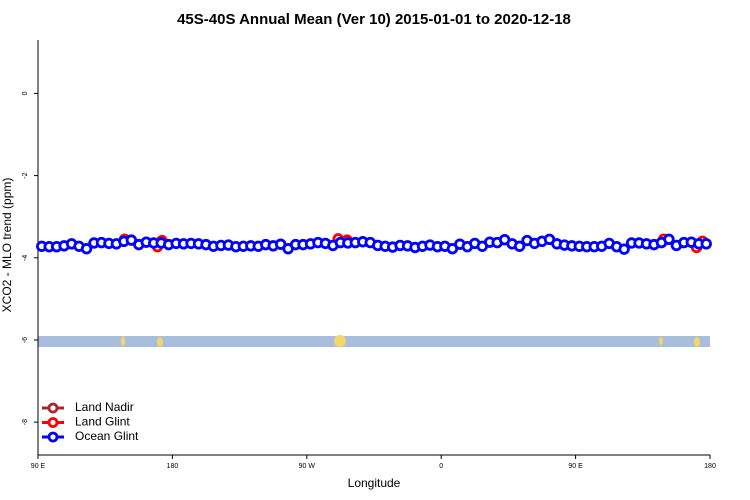  Describe the element at coordinates (25, 175) in the screenshot. I see `y-tick-label: -2` at that location.